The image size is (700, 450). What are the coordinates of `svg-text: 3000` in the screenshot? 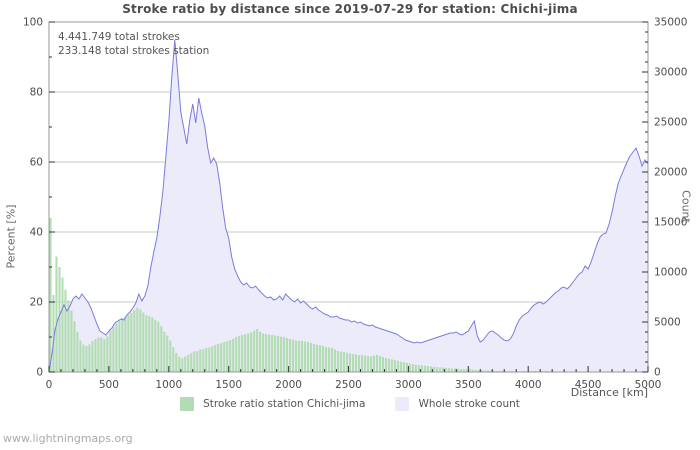 It's located at (408, 385).